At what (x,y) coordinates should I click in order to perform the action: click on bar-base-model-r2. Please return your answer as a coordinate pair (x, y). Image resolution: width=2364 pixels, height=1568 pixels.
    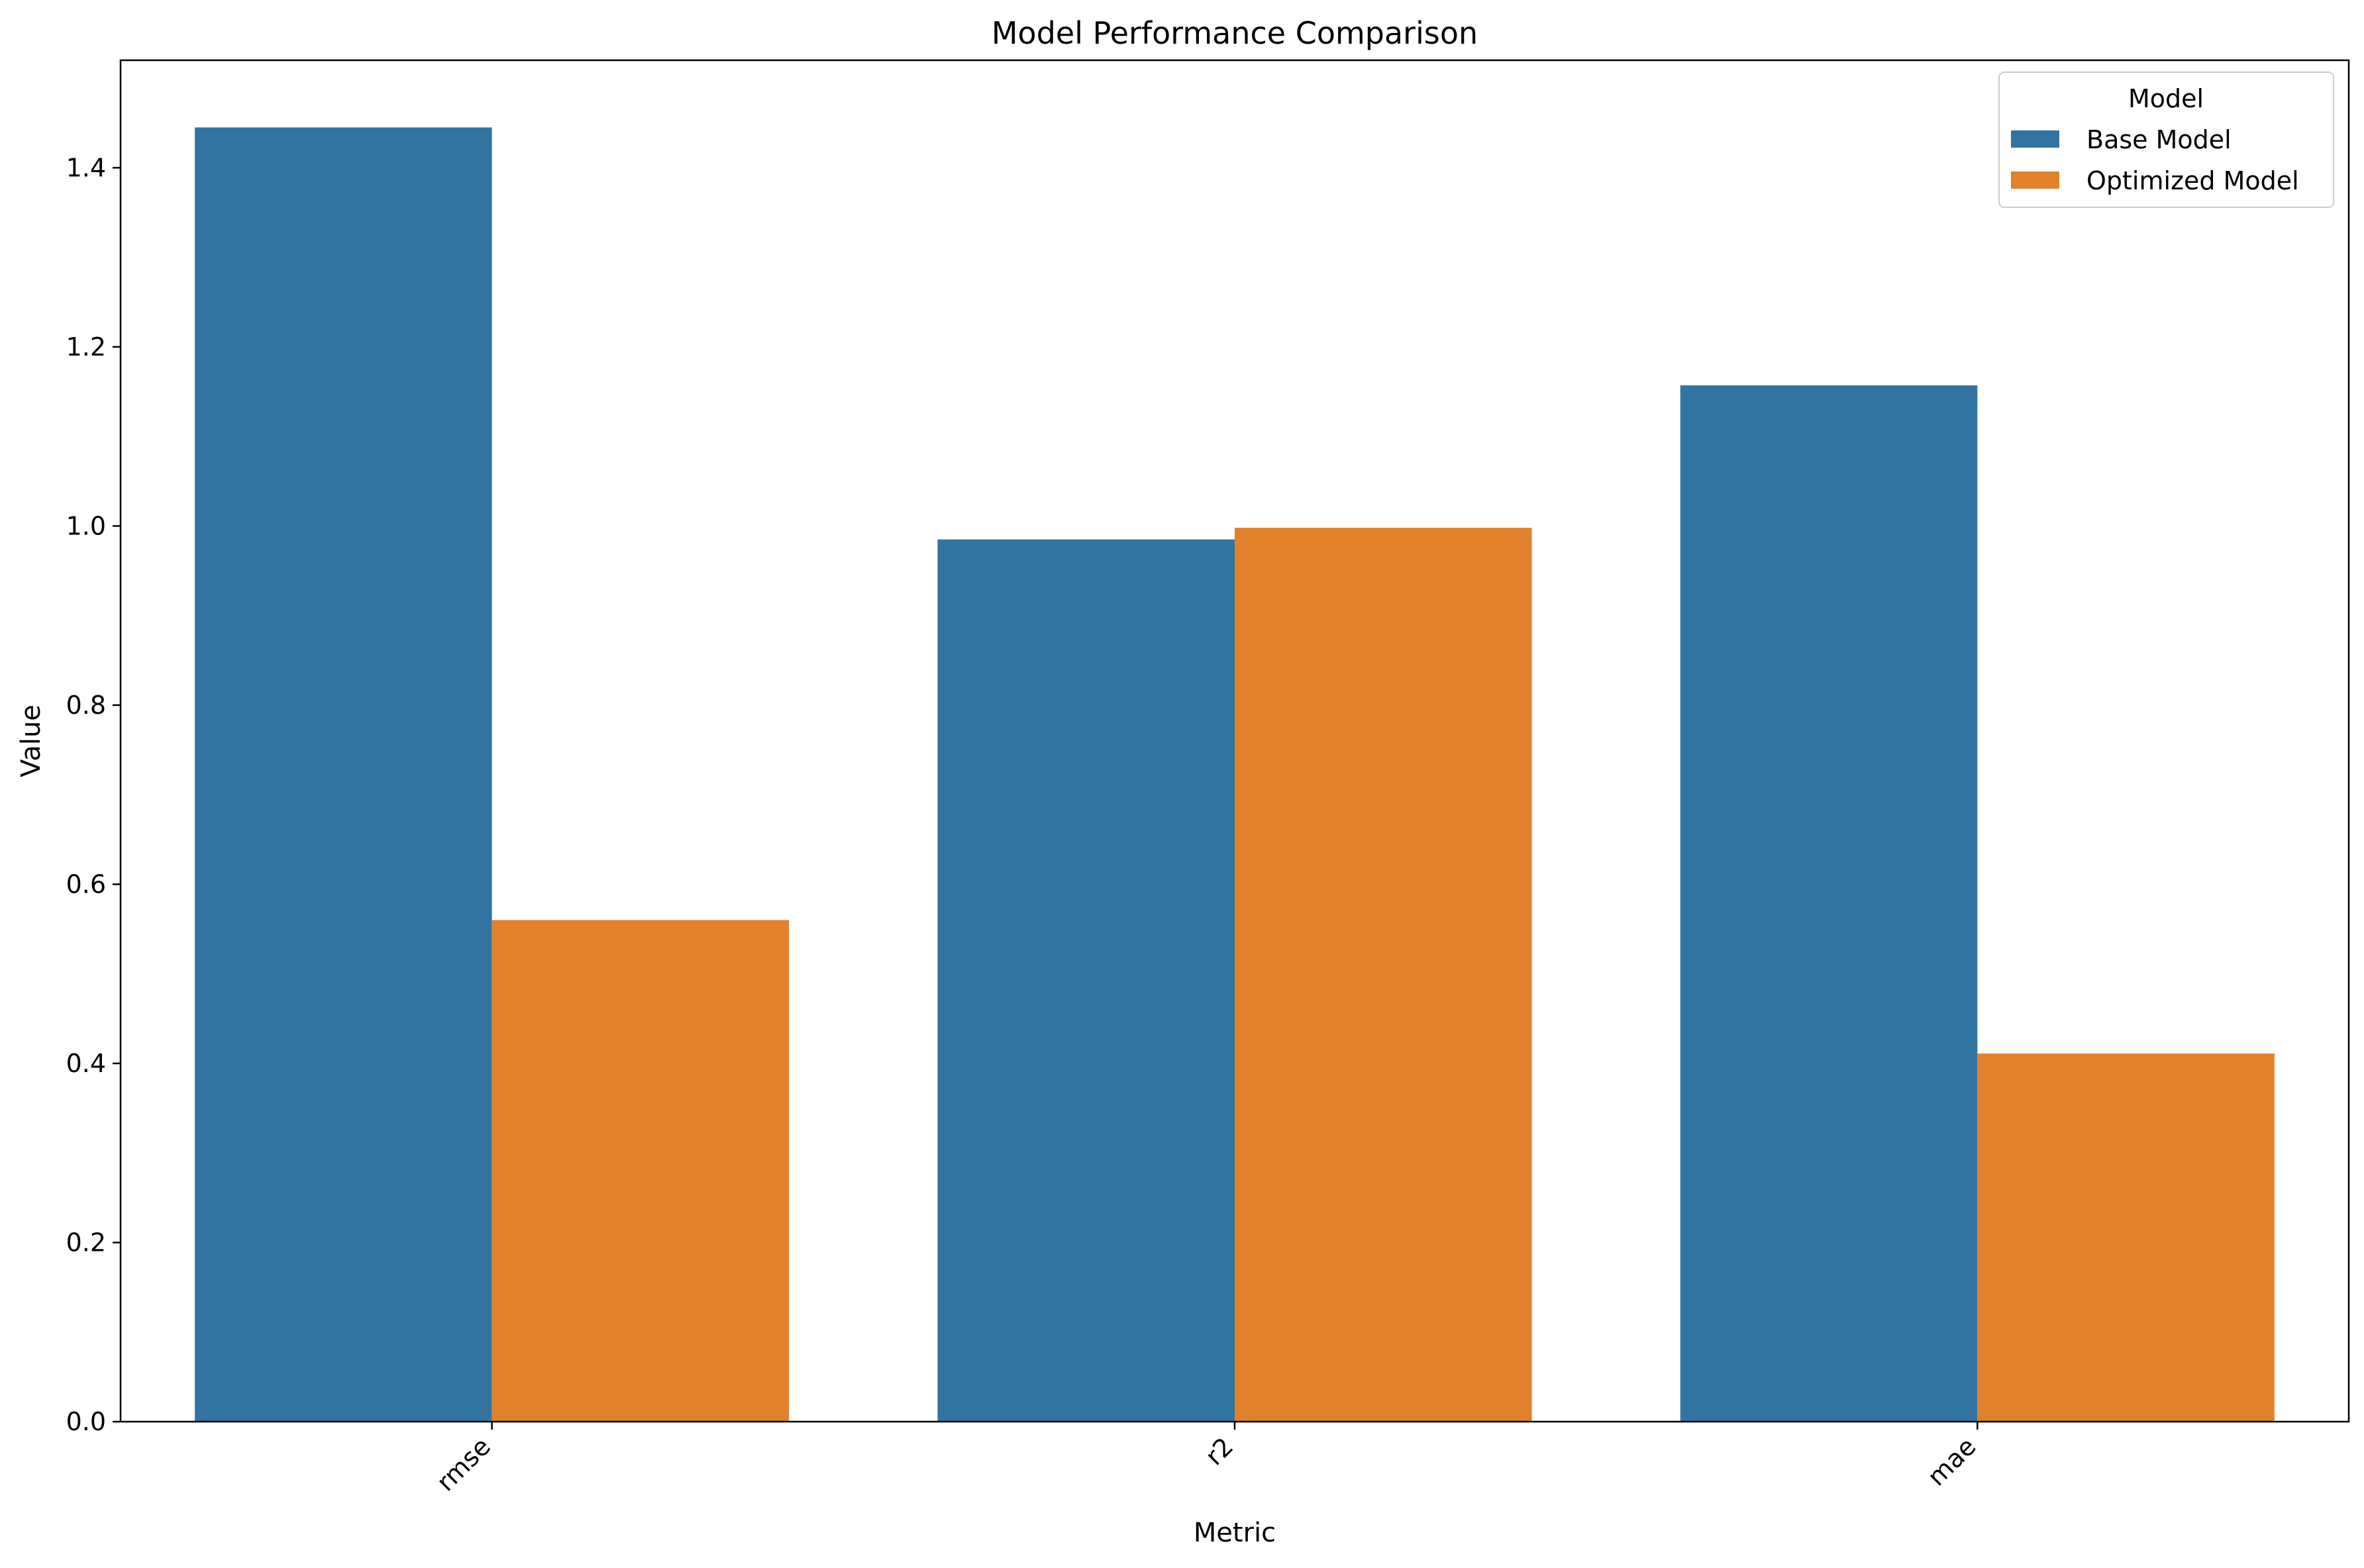
    Looking at the image, I should click on (1086, 980).